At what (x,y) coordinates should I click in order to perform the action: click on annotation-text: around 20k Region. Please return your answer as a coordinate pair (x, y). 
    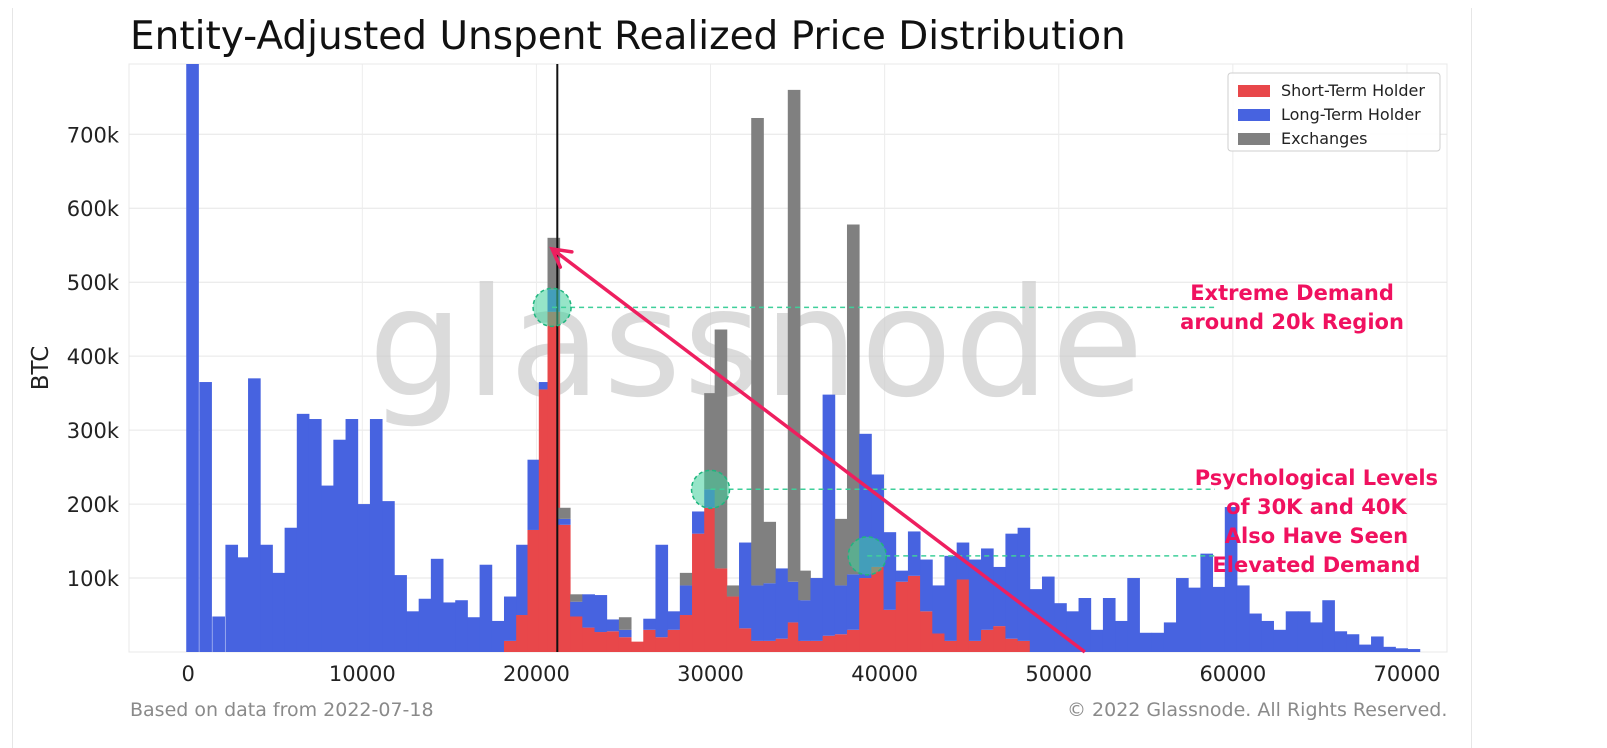
    Looking at the image, I should click on (1292, 322).